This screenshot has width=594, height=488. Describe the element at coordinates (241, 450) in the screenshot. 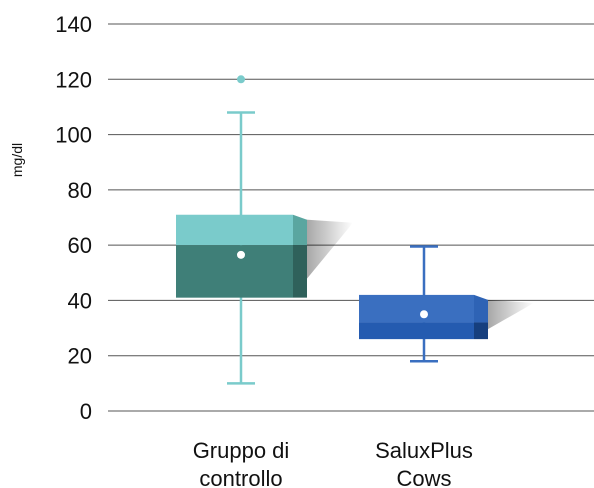

I see `category-label-line: Gruppo di` at that location.